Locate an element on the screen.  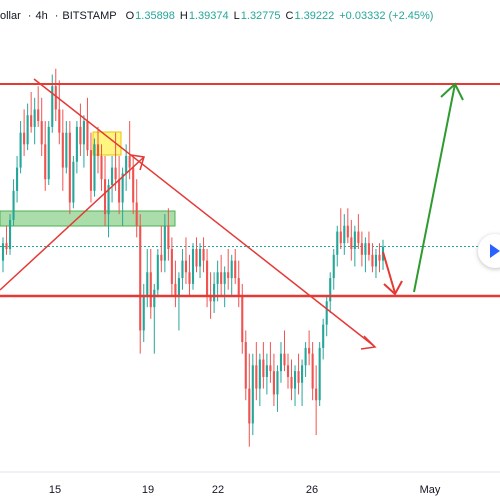
x-tick-label: 15 is located at coordinates (55, 490).